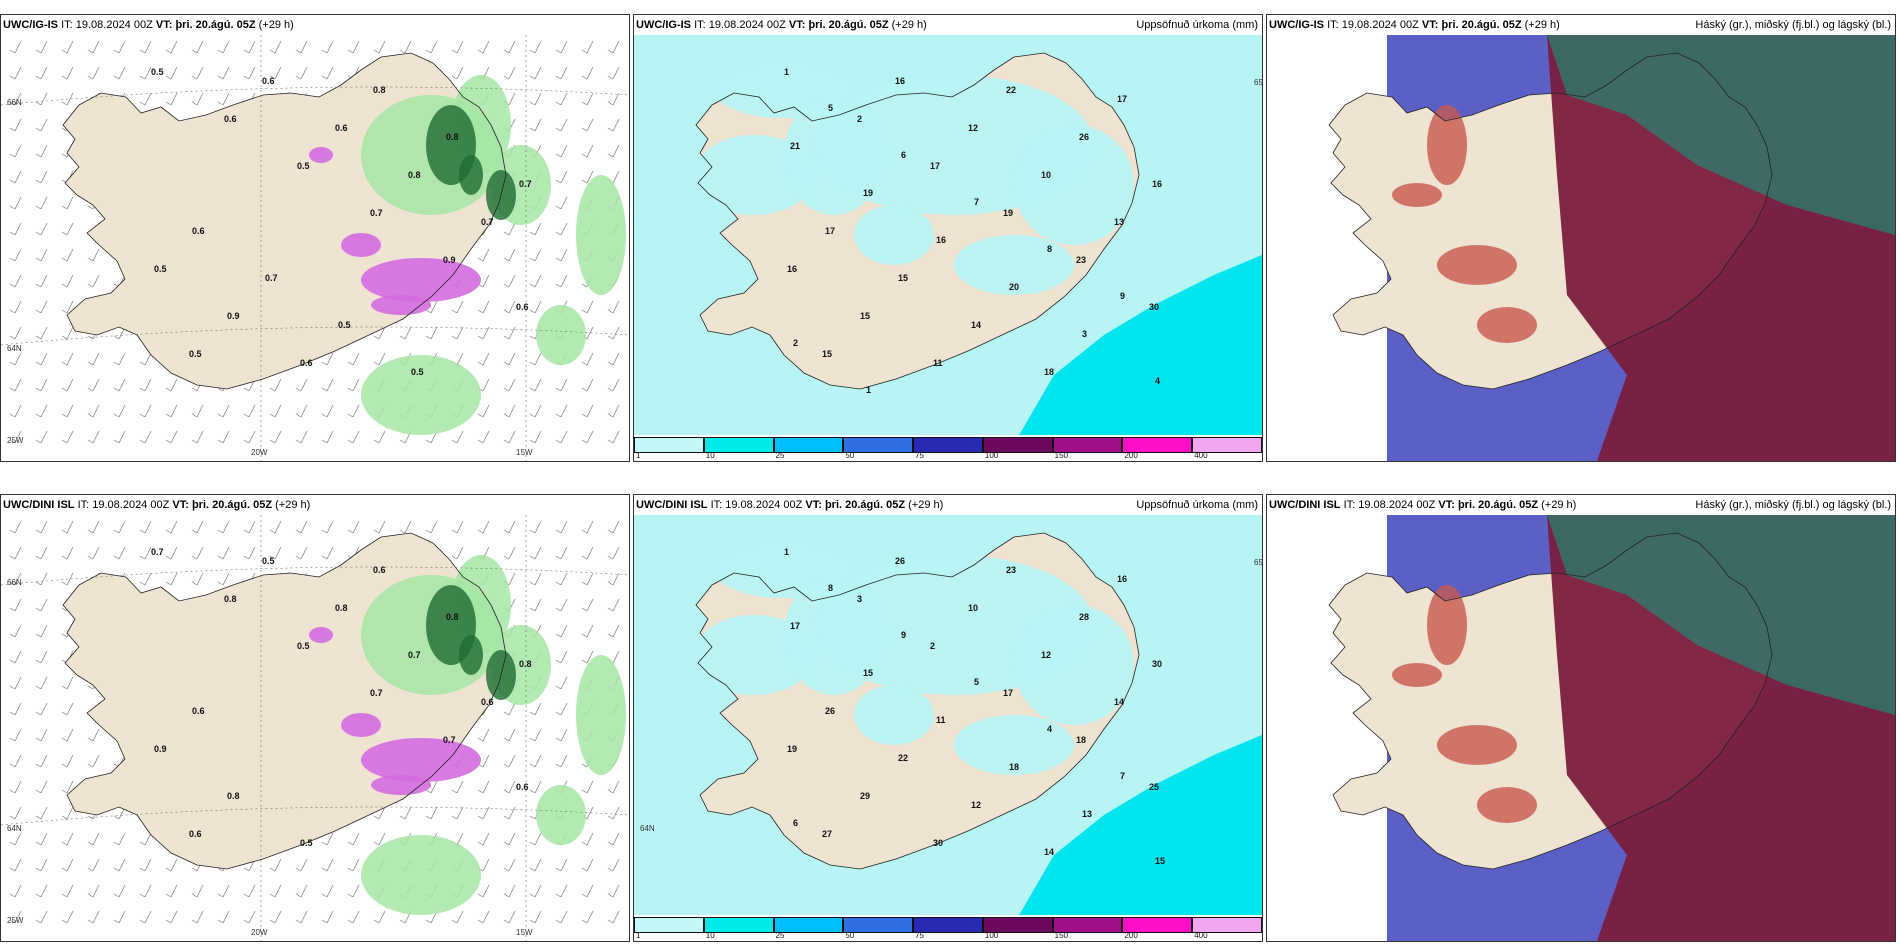 This screenshot has width=1900, height=950. What do you see at coordinates (15, 920) in the screenshot?
I see `axis-label: 25W` at bounding box center [15, 920].